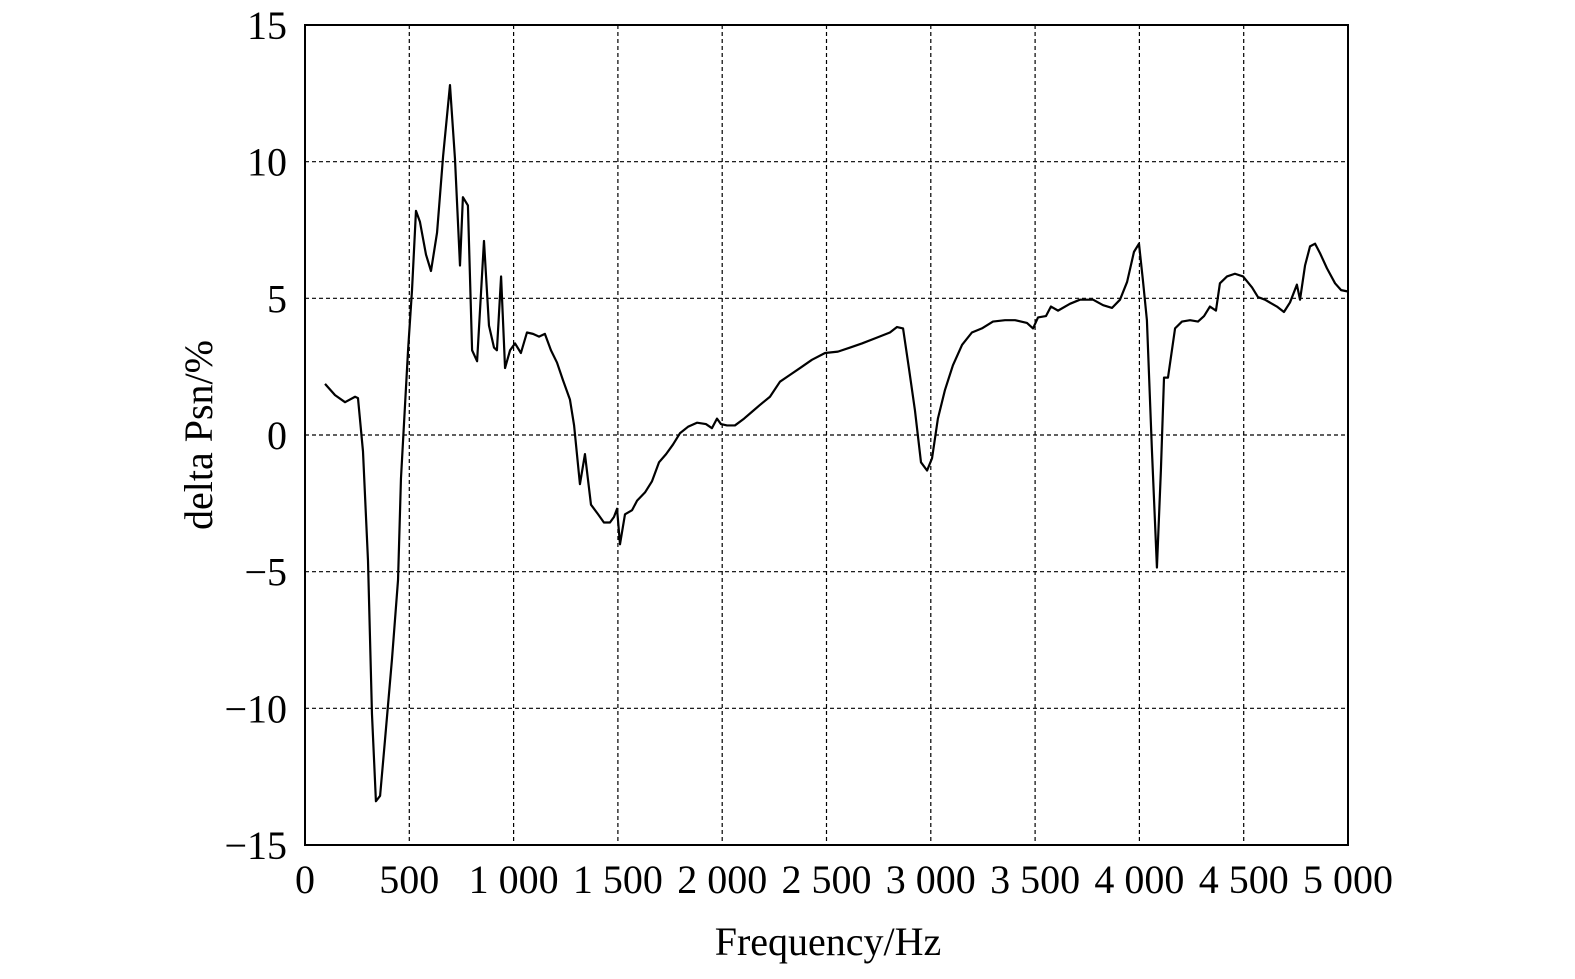 This screenshot has width=1575, height=979. Describe the element at coordinates (931, 879) in the screenshot. I see `x-tick-label: 3 000` at that location.